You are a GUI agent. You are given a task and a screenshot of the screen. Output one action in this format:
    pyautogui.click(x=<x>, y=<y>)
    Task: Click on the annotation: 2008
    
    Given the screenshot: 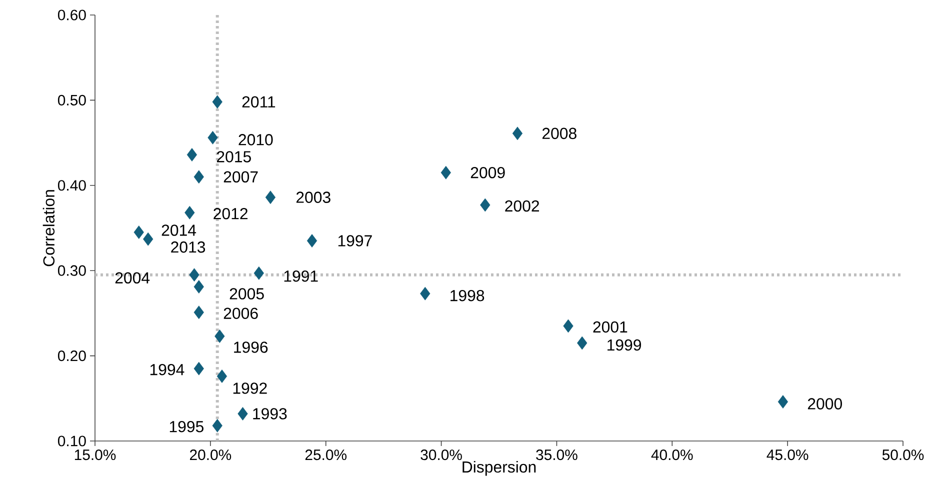 What is the action you would take?
    pyautogui.click(x=559, y=134)
    